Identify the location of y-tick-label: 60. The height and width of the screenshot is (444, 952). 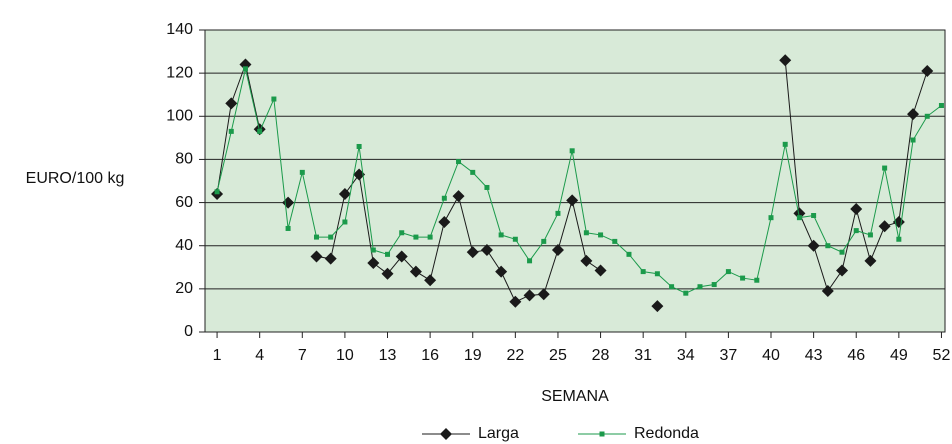
(184, 202).